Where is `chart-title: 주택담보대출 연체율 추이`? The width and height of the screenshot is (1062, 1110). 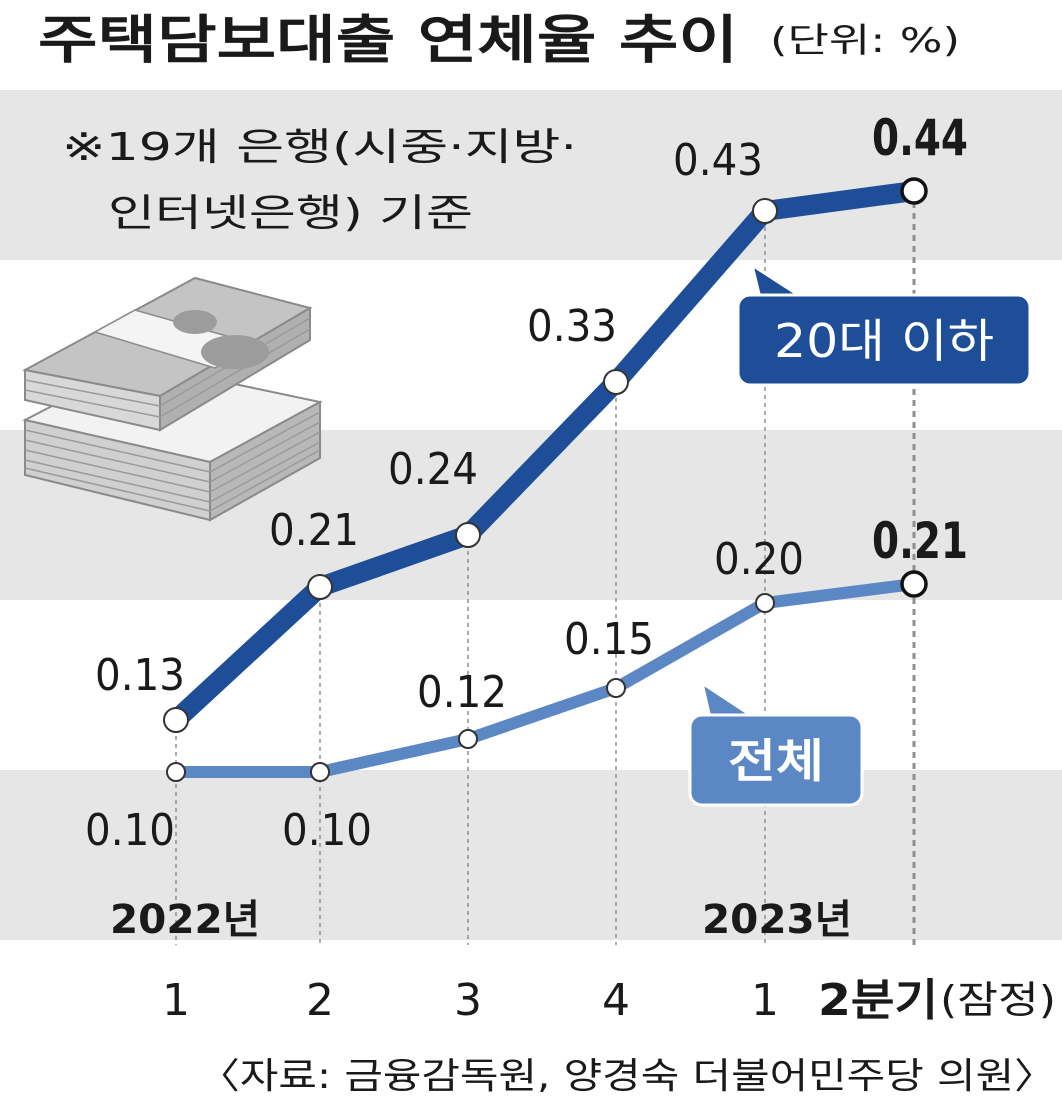
chart-title: 주택담보대출 연체율 추이 is located at coordinates (388, 41).